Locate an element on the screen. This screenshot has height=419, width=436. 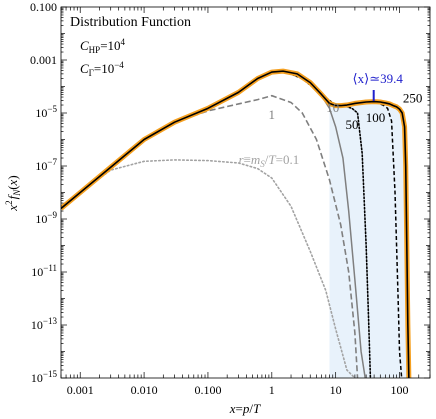
x-tick-label: 100 is located at coordinates (400, 390).